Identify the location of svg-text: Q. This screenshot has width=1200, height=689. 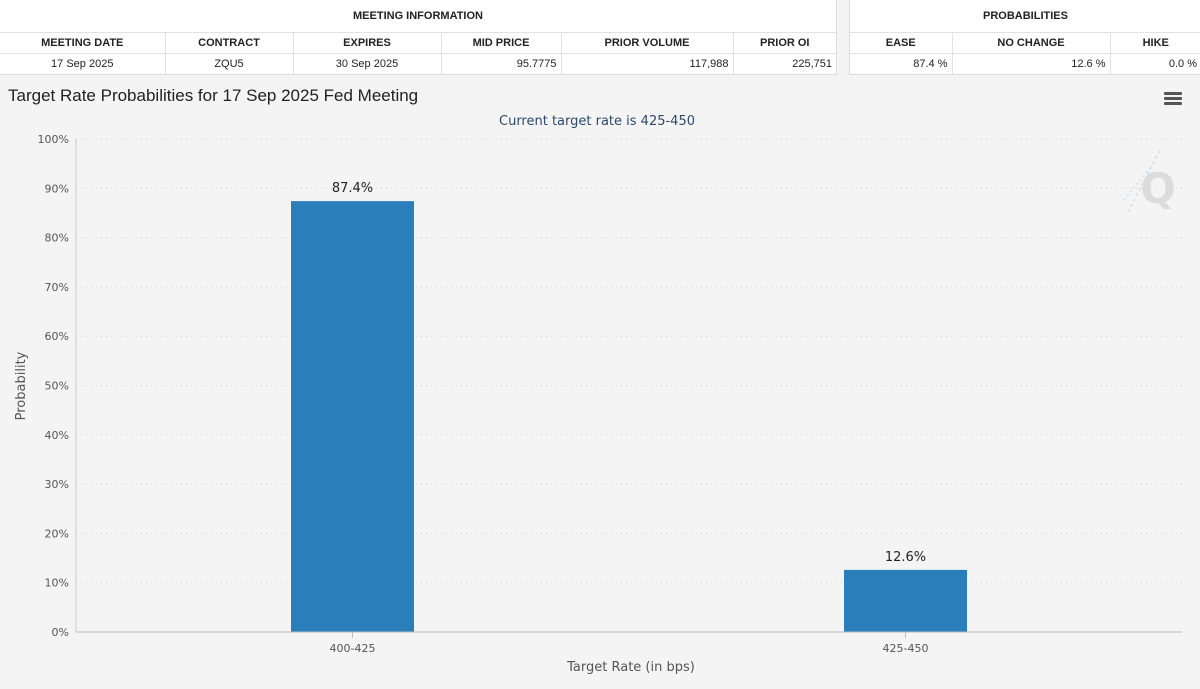
(1158, 188).